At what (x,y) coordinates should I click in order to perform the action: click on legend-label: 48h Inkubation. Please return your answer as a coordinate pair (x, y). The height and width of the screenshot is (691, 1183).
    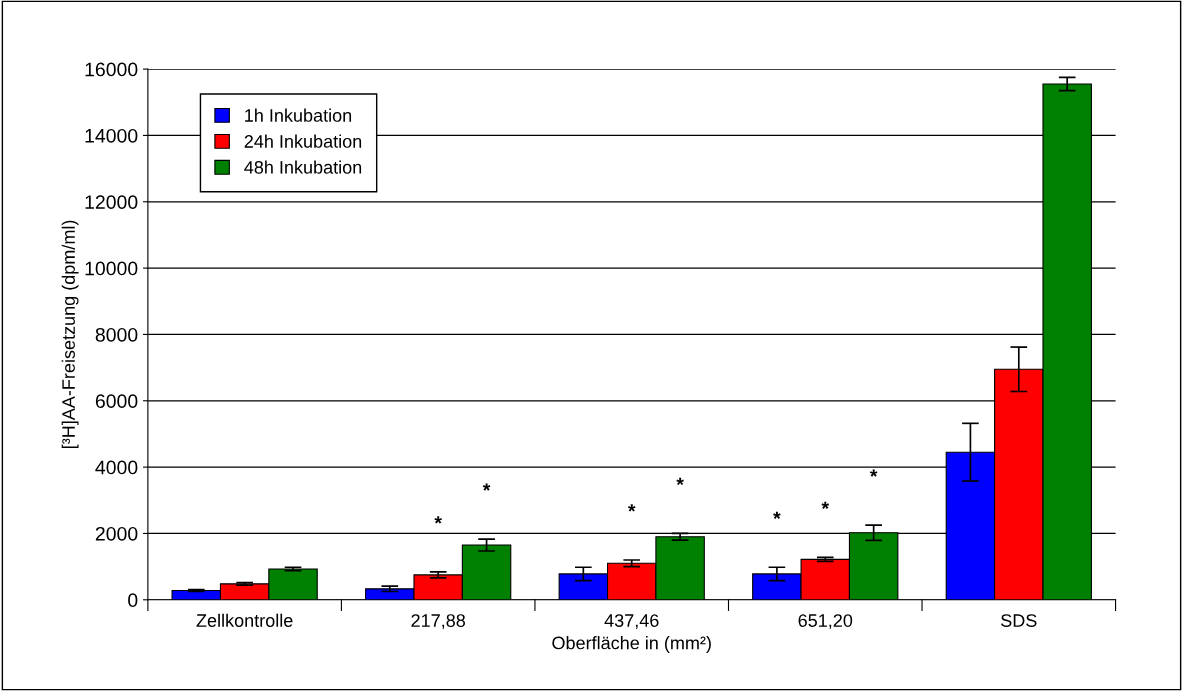
    Looking at the image, I should click on (303, 167).